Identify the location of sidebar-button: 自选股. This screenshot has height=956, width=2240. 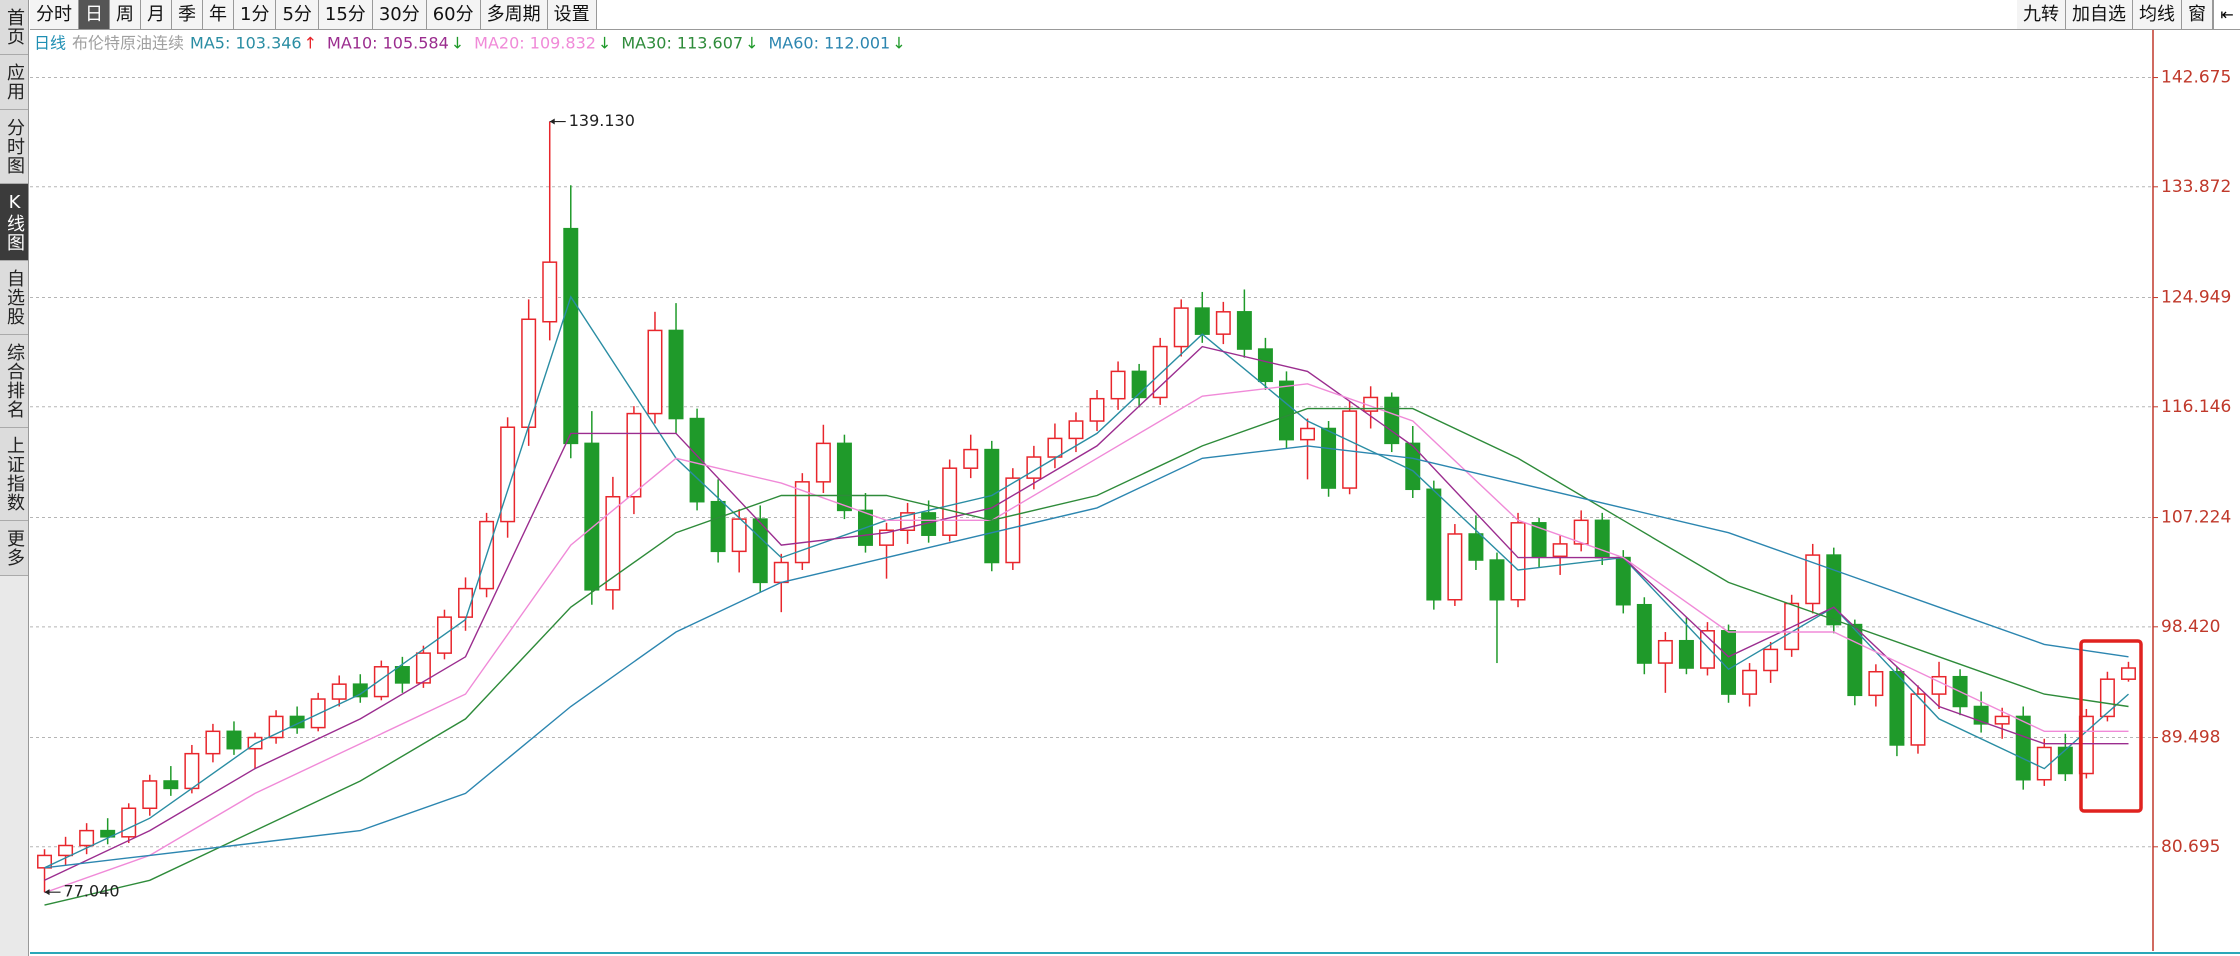
(14, 298).